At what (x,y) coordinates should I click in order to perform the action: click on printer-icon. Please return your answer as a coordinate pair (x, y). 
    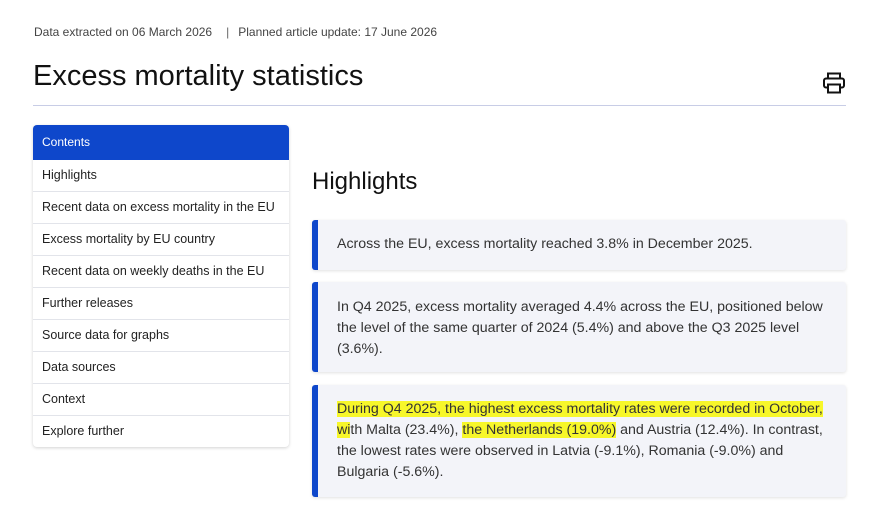
    Looking at the image, I should click on (834, 83).